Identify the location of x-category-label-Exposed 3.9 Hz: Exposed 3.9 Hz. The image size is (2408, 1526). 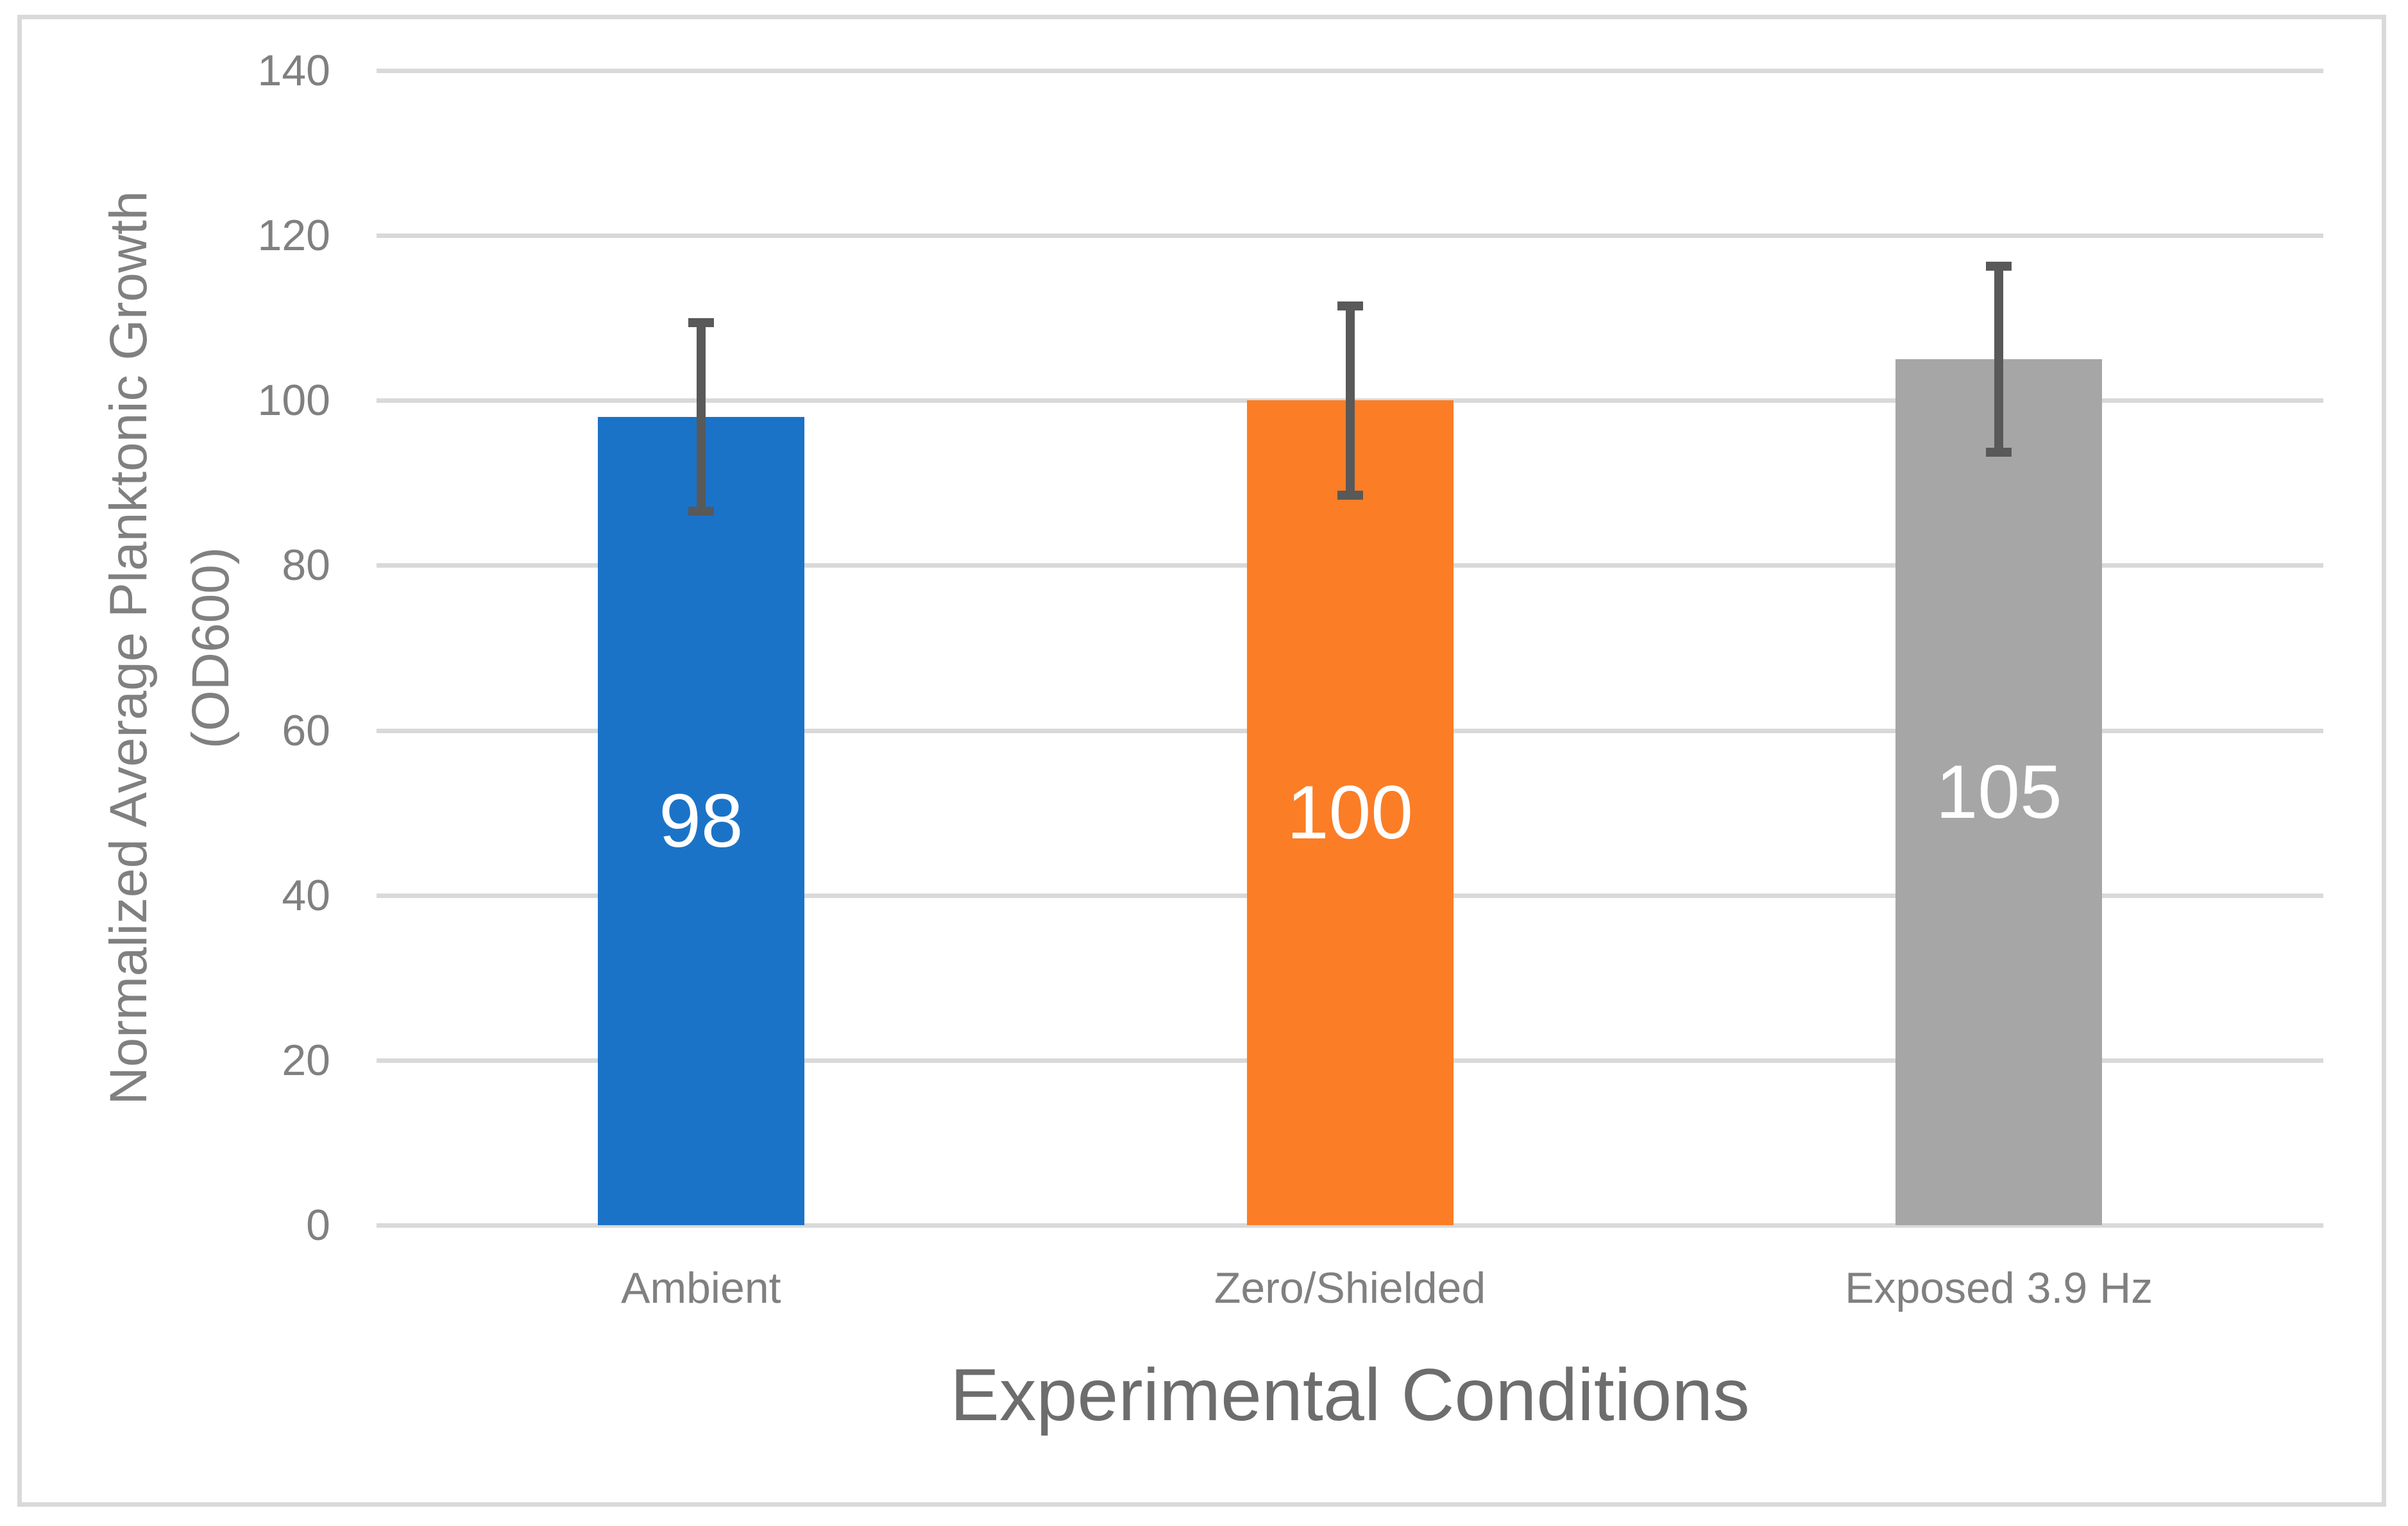
(1999, 1288).